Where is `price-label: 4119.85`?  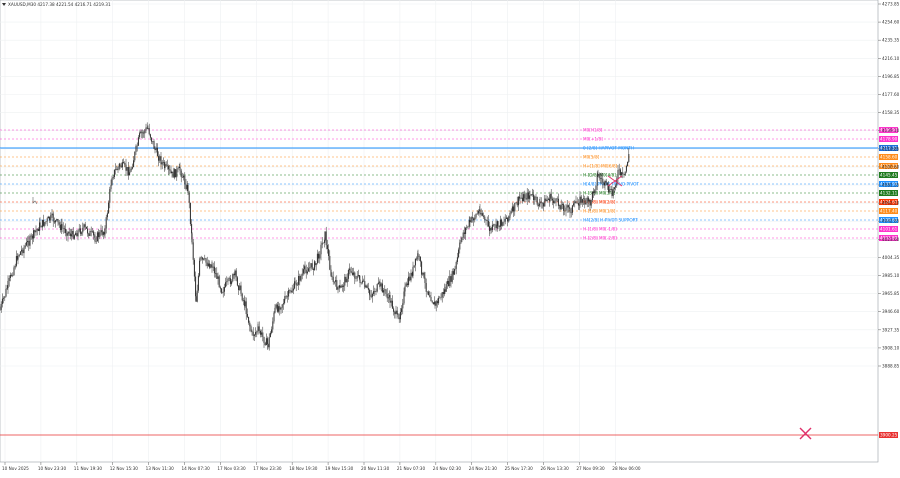
price-label: 4119.85 is located at coordinates (891, 148).